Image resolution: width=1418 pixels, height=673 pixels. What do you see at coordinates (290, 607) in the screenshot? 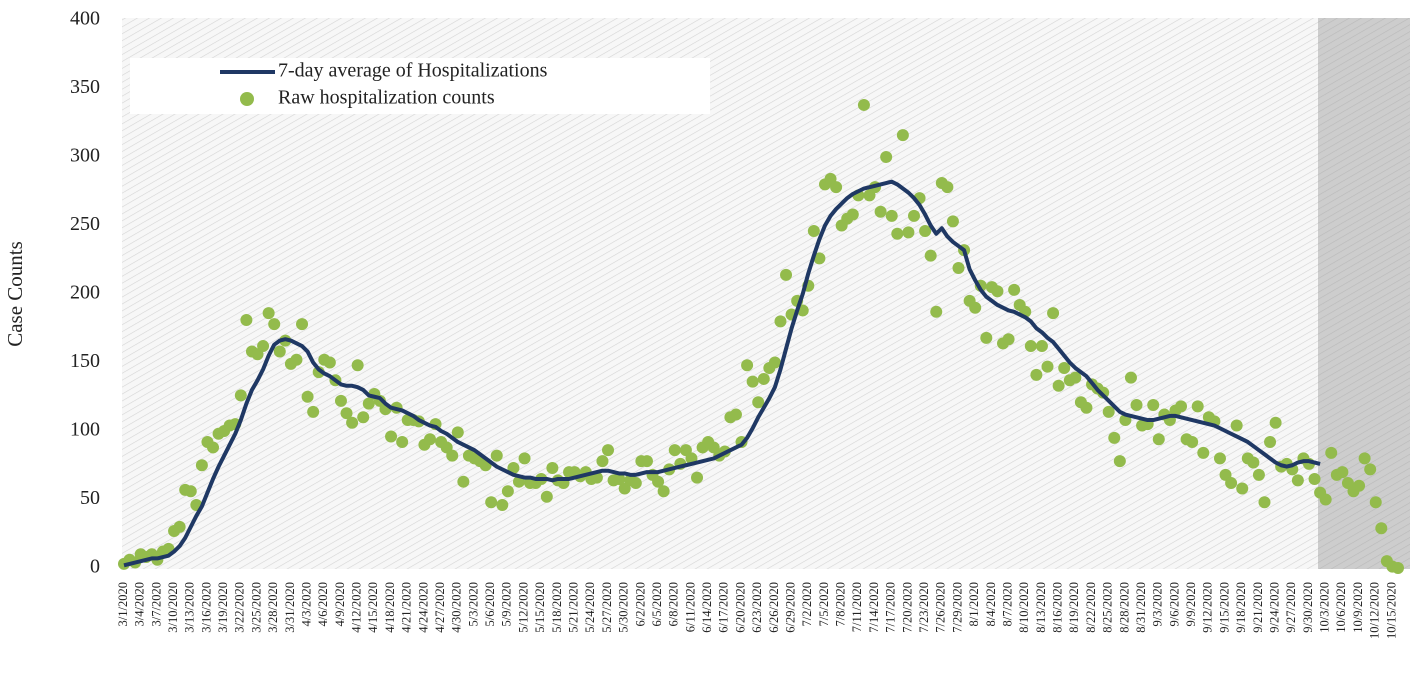
I see `x-tick-label: 3/31/2020` at bounding box center [290, 607].